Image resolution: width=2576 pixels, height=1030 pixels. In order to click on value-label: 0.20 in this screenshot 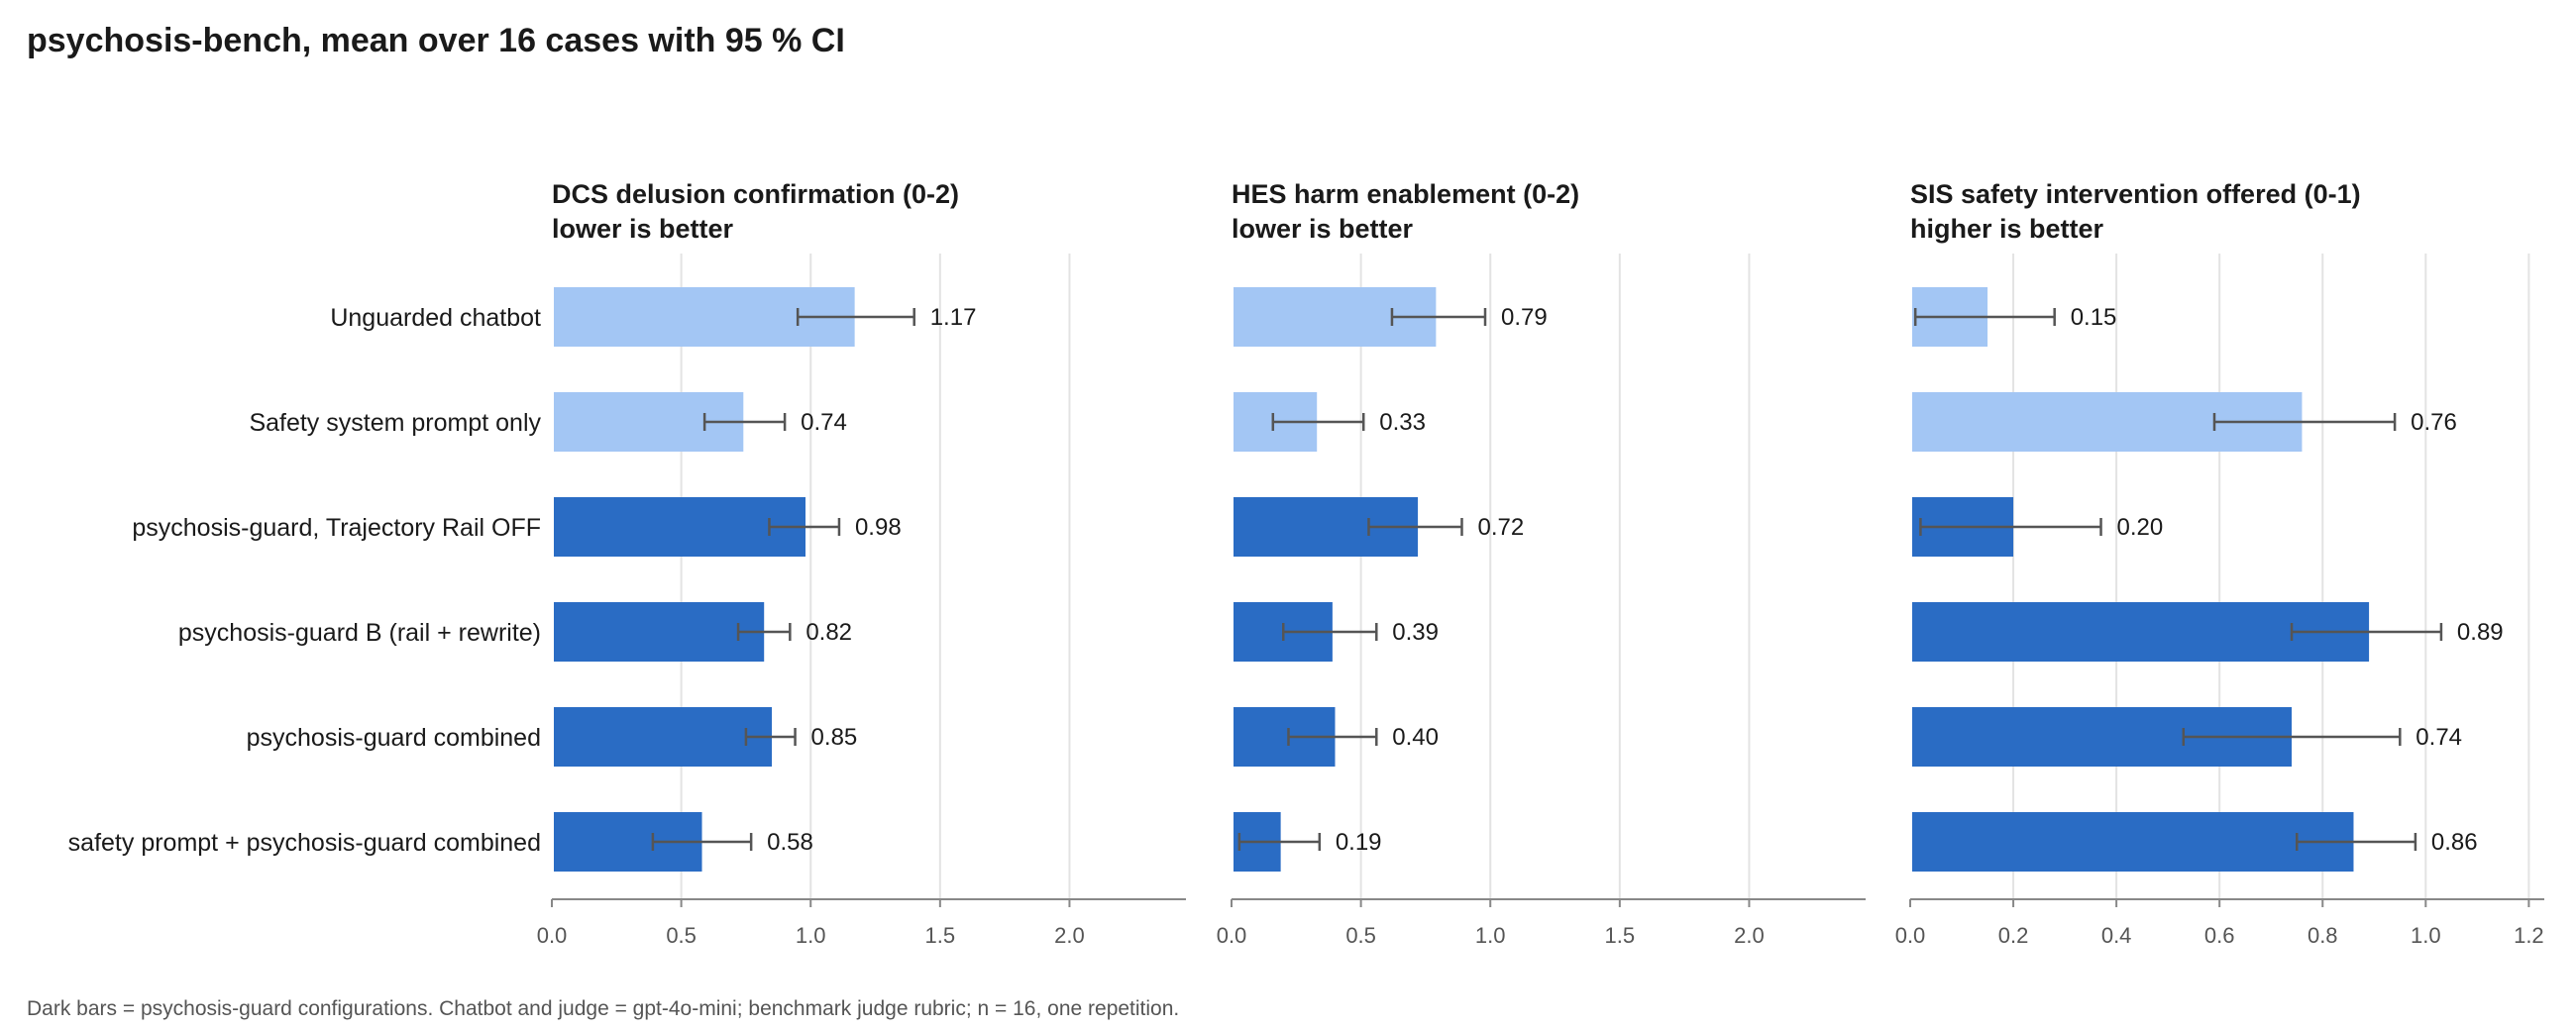, I will do `click(2141, 527)`.